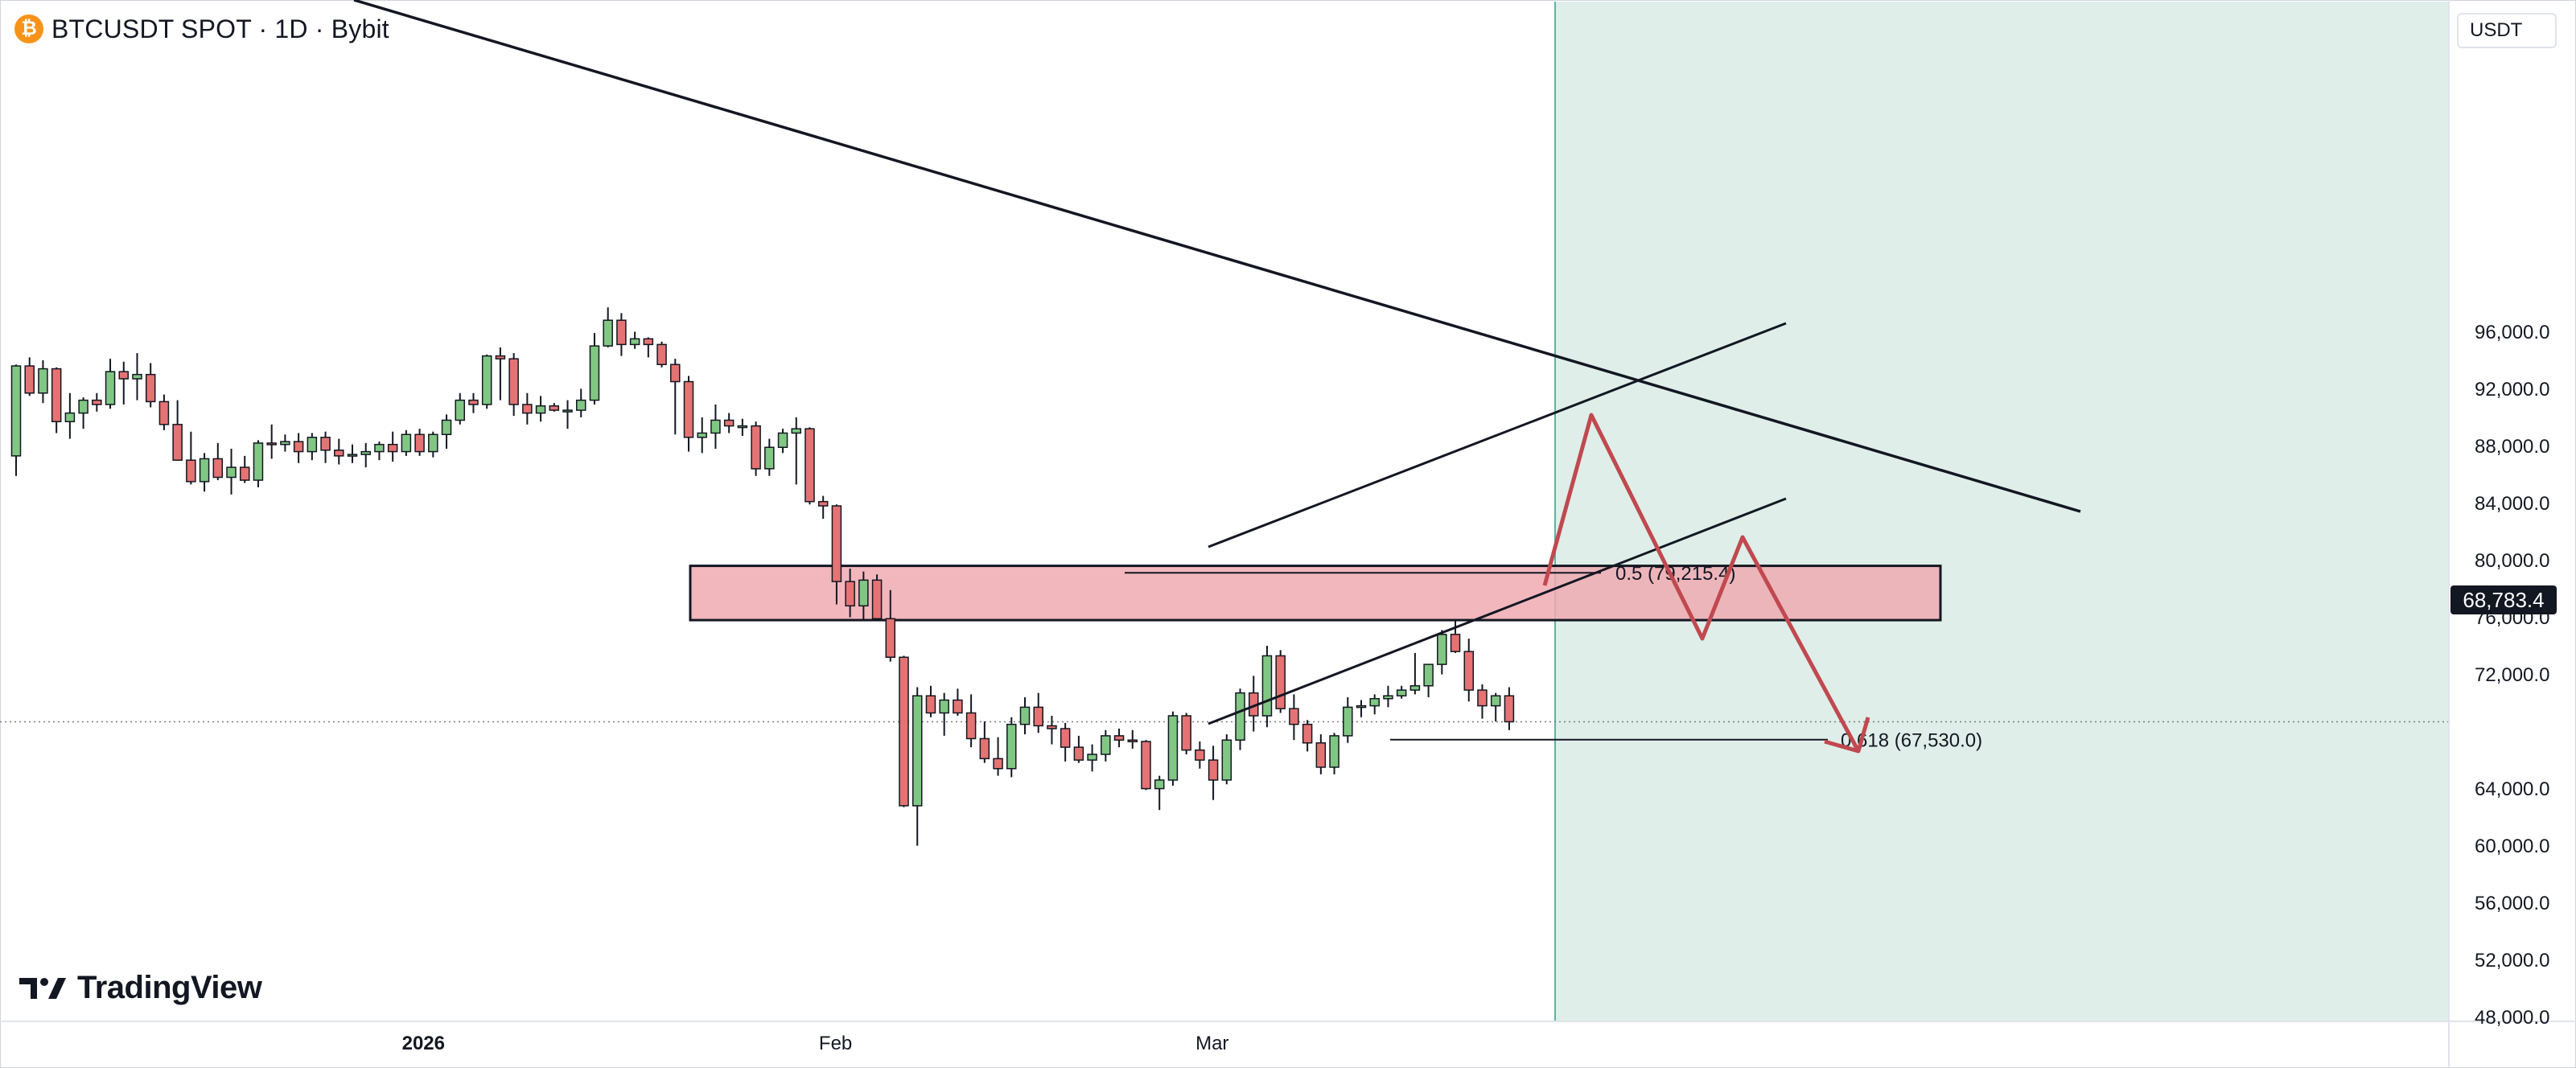 The width and height of the screenshot is (2576, 1068). I want to click on channel-upper-line, so click(1497, 435).